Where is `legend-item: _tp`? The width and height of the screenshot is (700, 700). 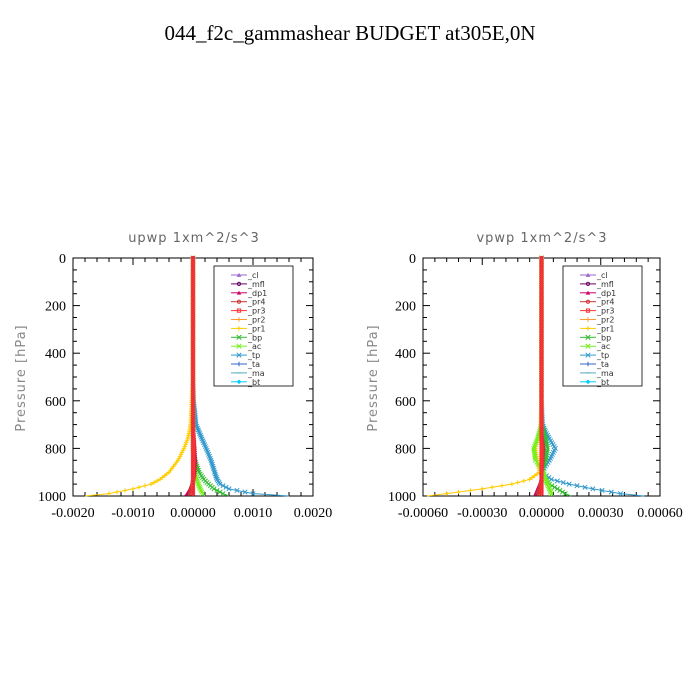
legend-item: _tp is located at coordinates (594, 355).